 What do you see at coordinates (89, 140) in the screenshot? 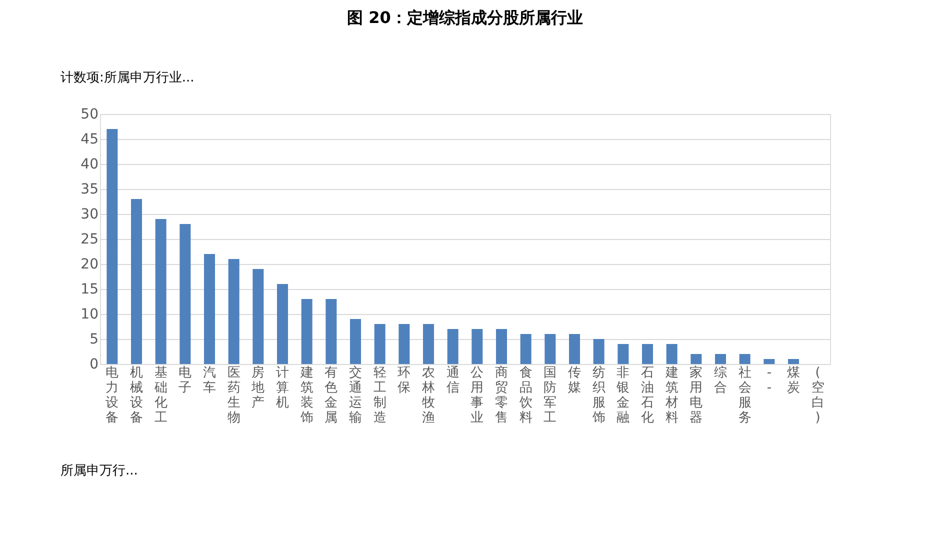
I see `y-tick-label: 45` at bounding box center [89, 140].